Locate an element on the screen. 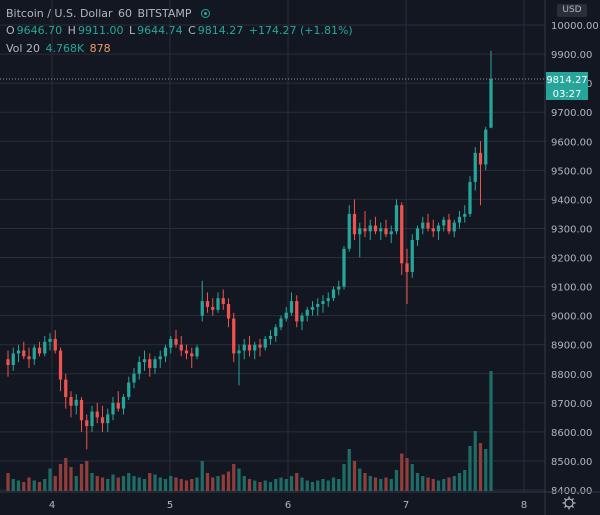  symbol-exchange: BITSTAMP is located at coordinates (164, 13).